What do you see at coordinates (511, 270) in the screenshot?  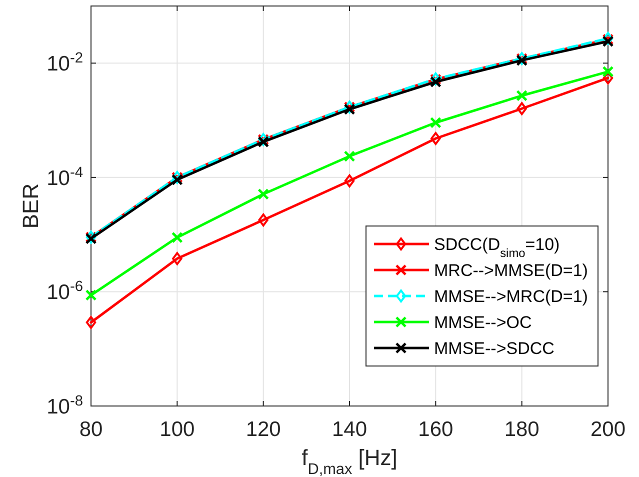 I see `legend-label: MRC-->MMSE(D=1)` at bounding box center [511, 270].